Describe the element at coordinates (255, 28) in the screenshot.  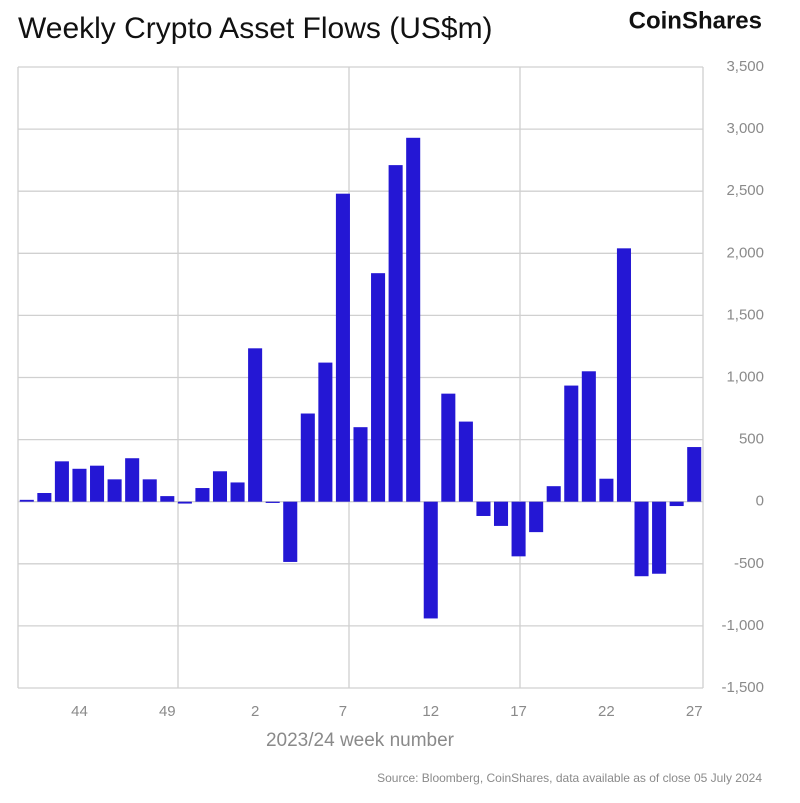
I see `chart-title: Weekly Crypto Asset Flows (US$m)` at that location.